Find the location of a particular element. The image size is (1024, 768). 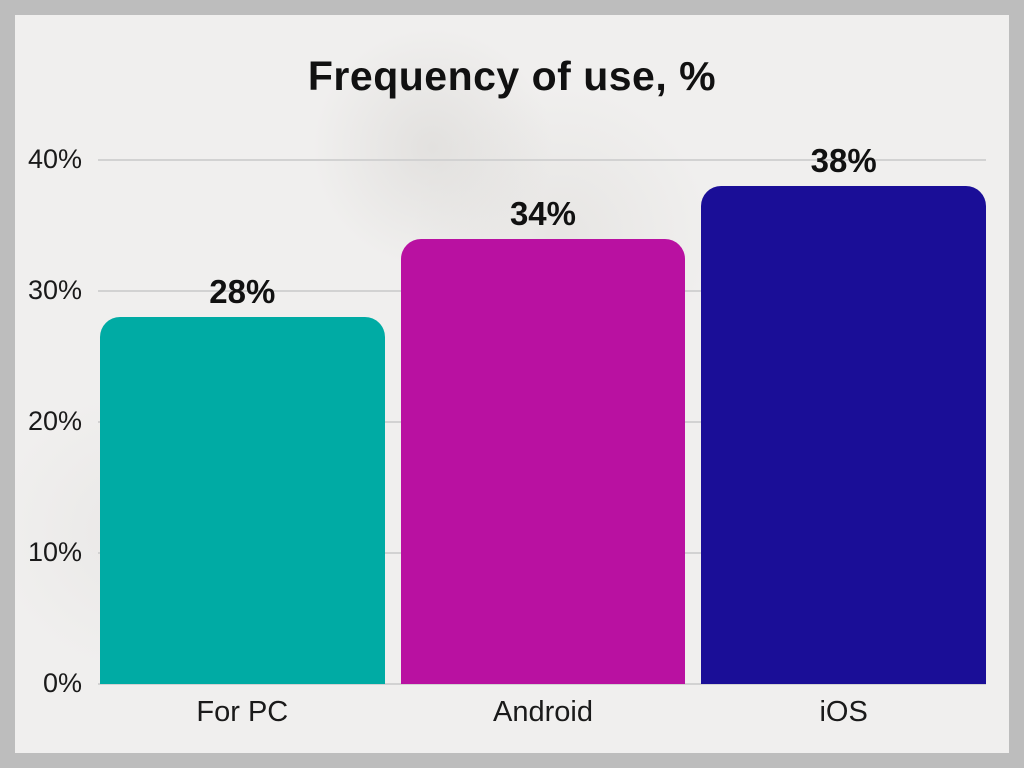

bar-value-label: 34% is located at coordinates (543, 213).